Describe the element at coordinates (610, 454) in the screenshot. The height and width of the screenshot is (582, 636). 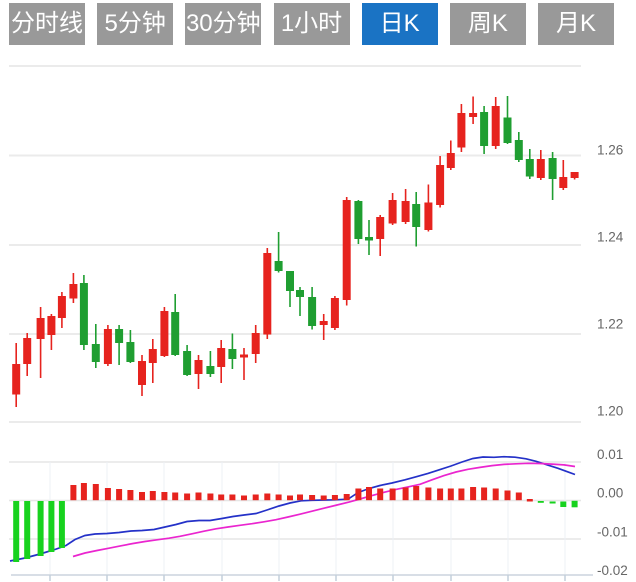
I see `svg-text: 0.01` at that location.